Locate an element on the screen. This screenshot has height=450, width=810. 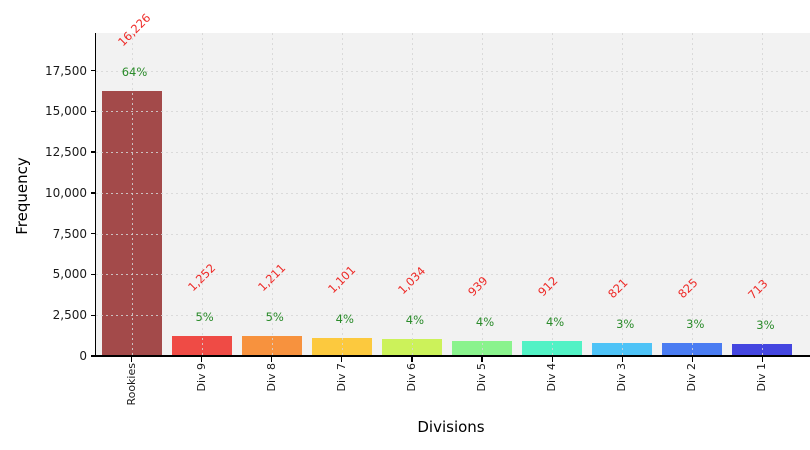
gridline-x-rookies is located at coordinates (132, 194).